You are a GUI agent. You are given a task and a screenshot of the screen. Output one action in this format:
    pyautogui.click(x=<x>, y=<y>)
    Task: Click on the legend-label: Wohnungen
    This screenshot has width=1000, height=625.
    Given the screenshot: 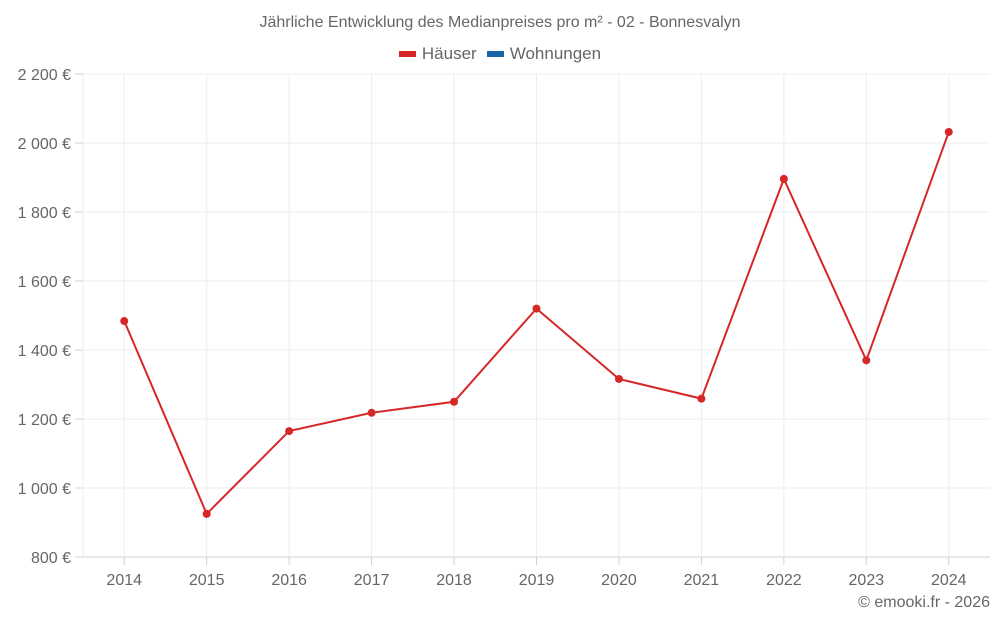 What is the action you would take?
    pyautogui.click(x=555, y=53)
    